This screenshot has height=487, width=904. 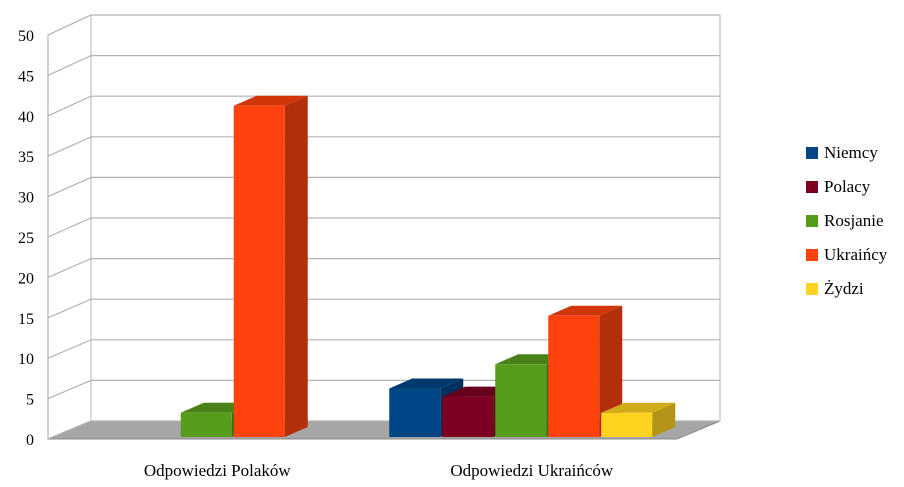 What do you see at coordinates (26, 278) in the screenshot?
I see `y-tick-label: 20` at bounding box center [26, 278].